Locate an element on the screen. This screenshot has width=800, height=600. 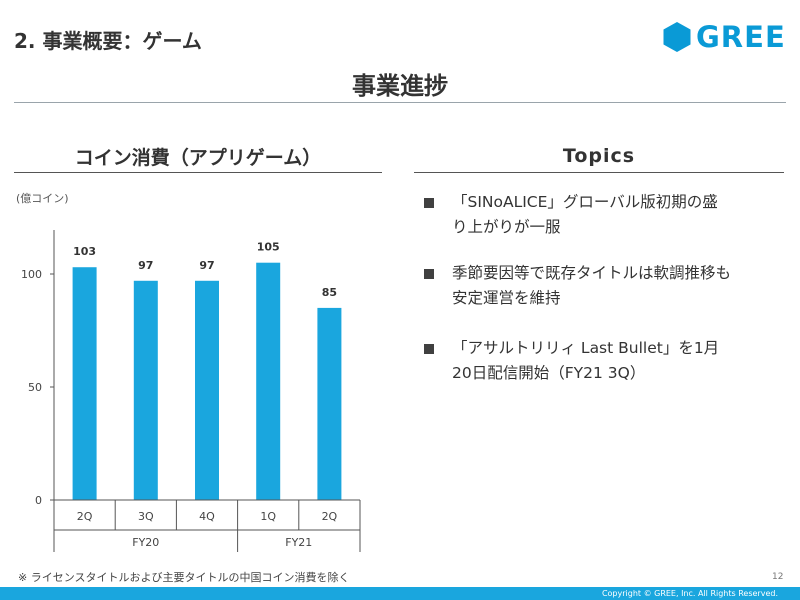
topic-line: り上がりが一服 is located at coordinates (506, 227).